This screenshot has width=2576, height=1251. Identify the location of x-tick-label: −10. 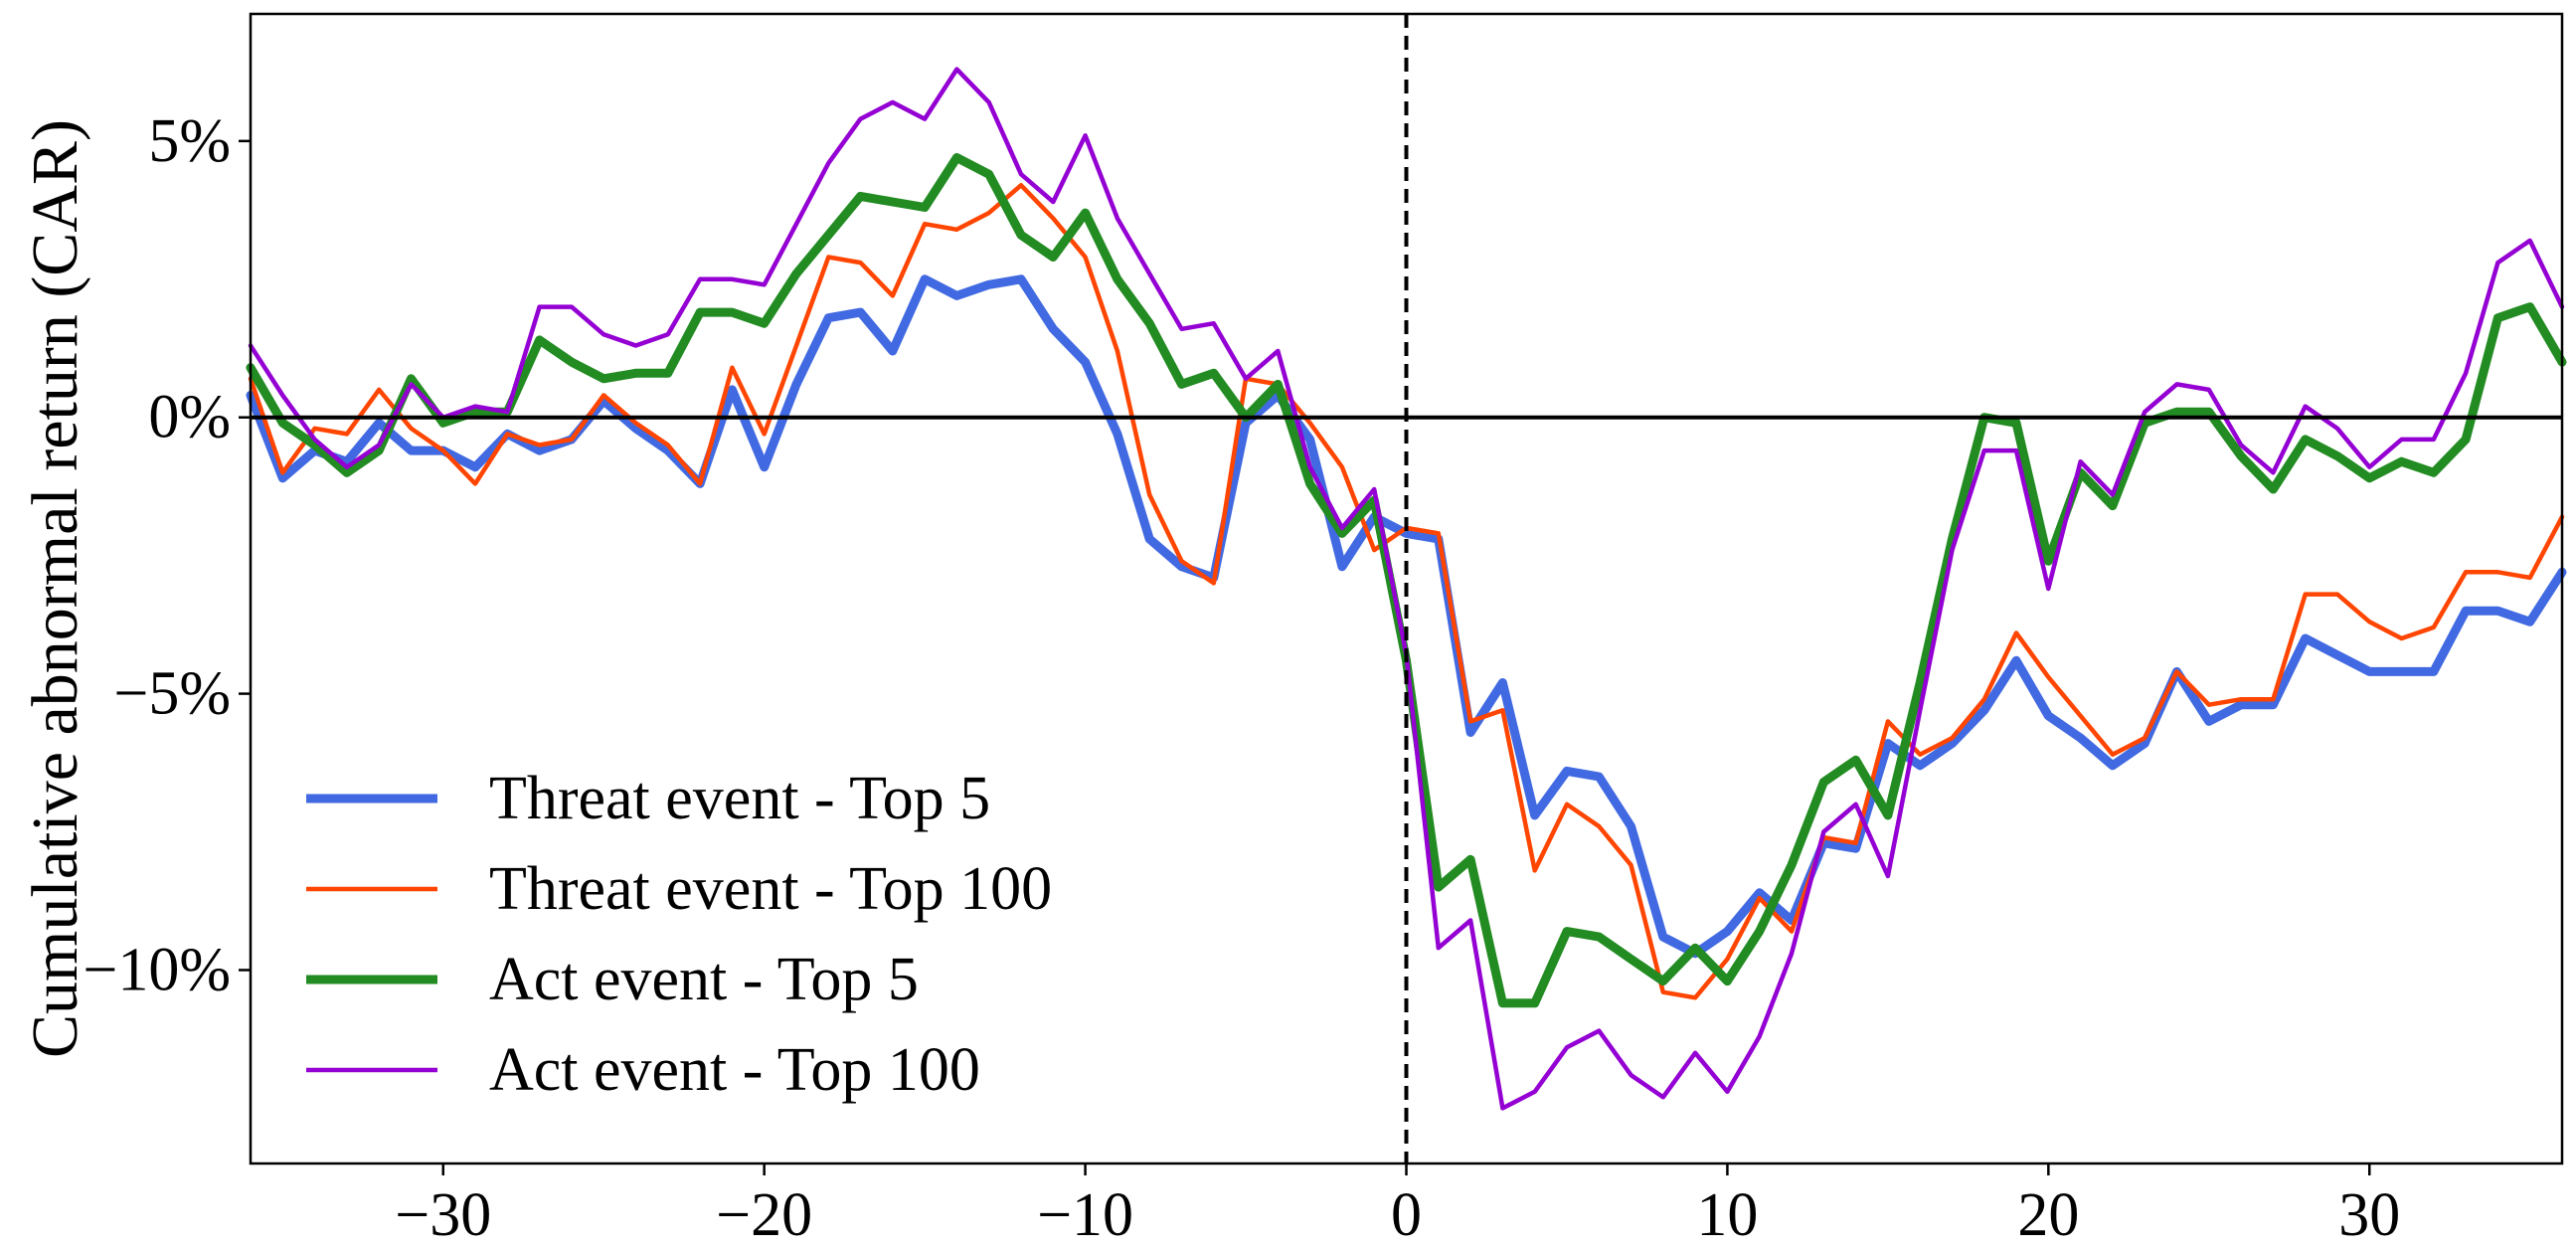
(1085, 1215).